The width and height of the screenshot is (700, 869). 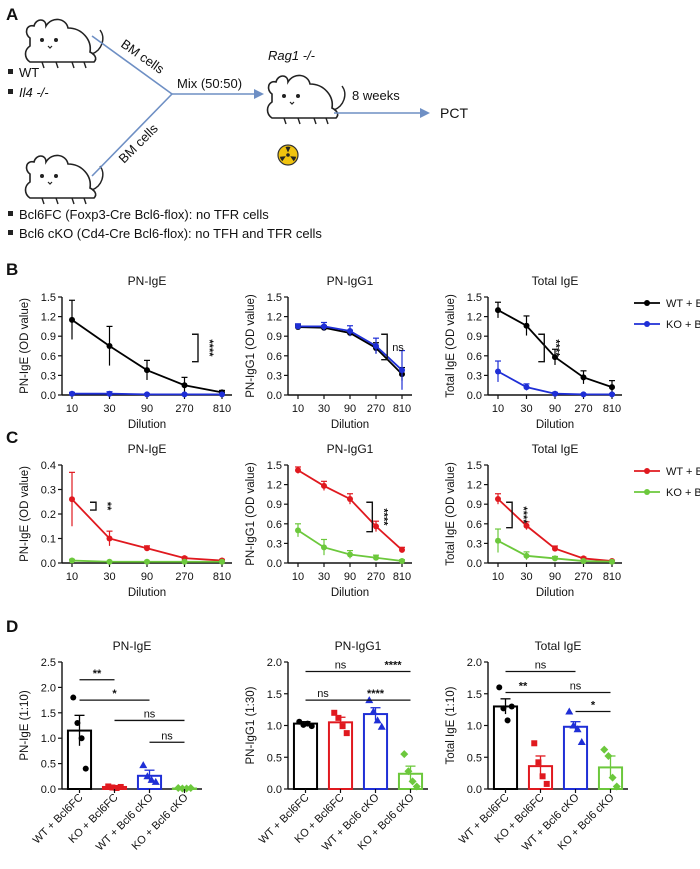 What do you see at coordinates (454, 113) in the screenshot?
I see `pct-label: PCT` at bounding box center [454, 113].